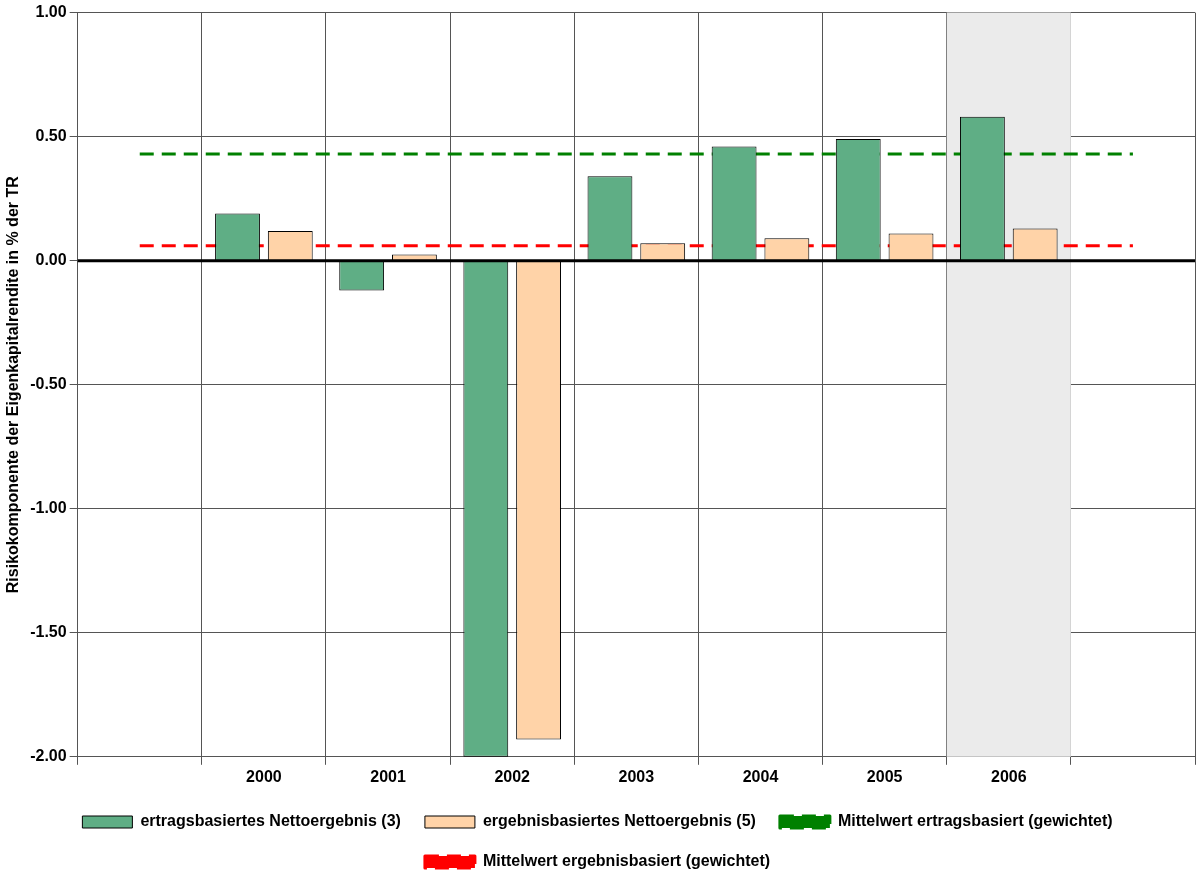  I want to click on y-axis-title: Risikokomponente der Eigenkapitalrendite in % der TR, so click(13, 384).